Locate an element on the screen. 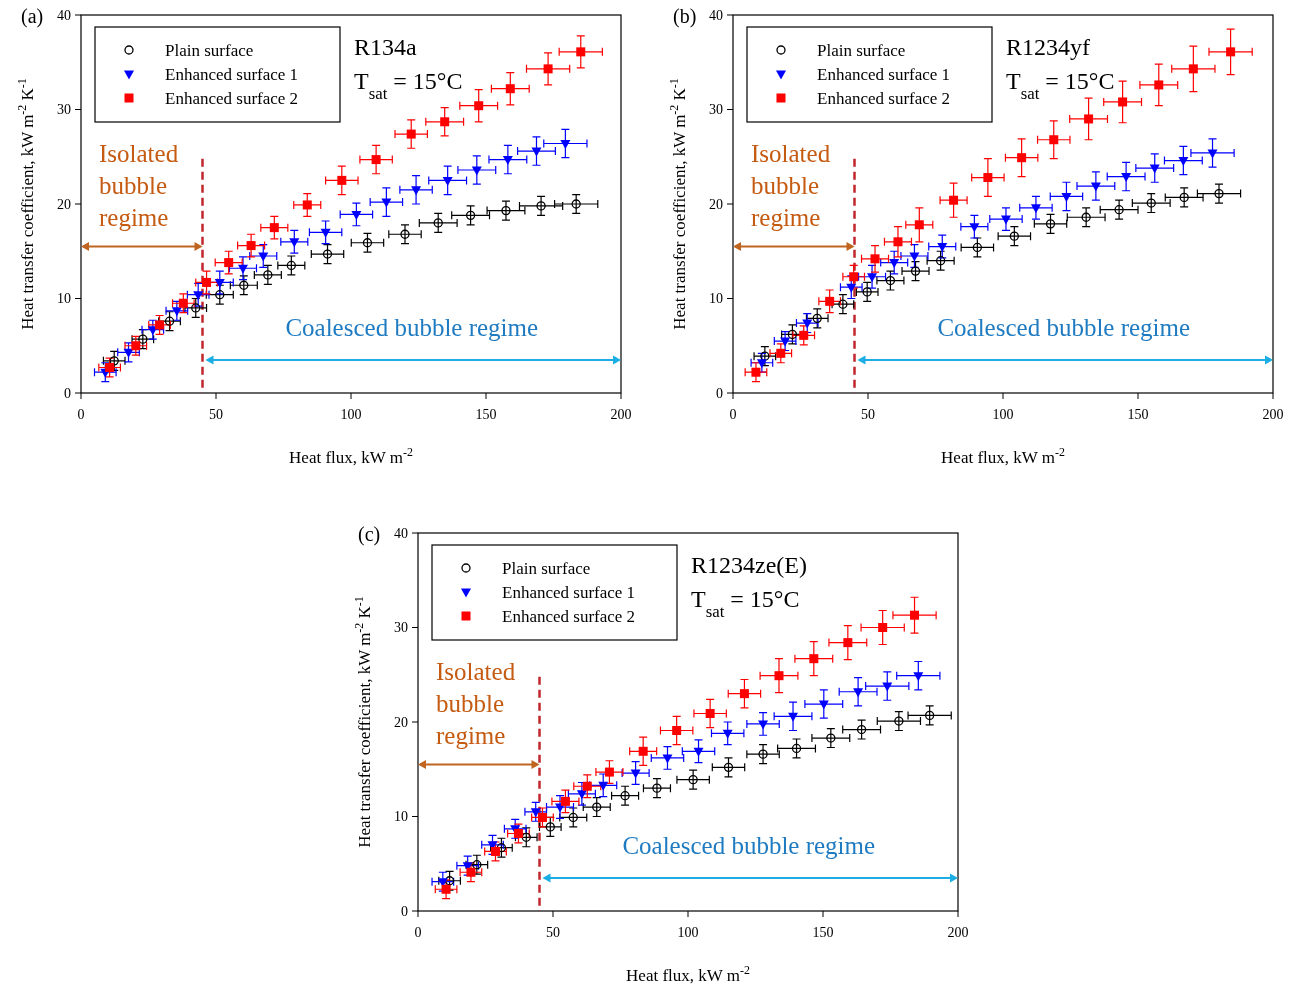 This screenshot has width=1299, height=990. x-axis-title: Heat flux, kW m$^{-2}$ is located at coordinates (351, 456).